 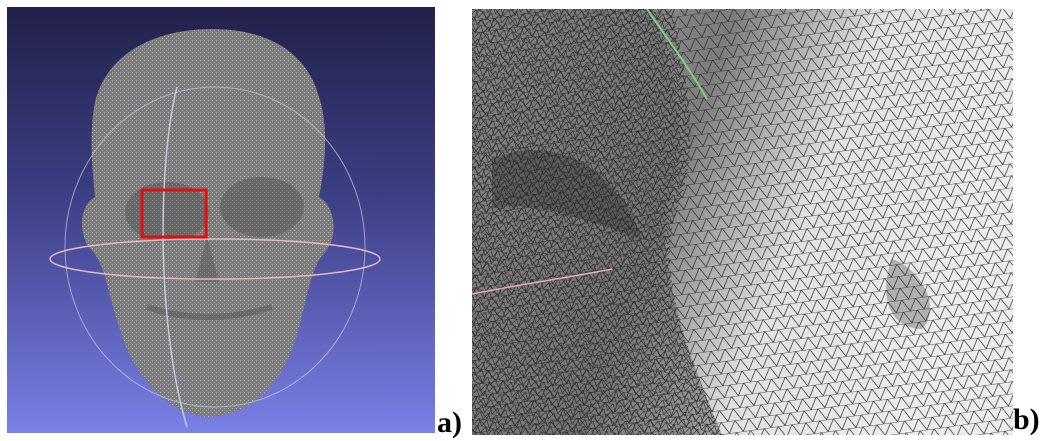 What do you see at coordinates (542, 281) in the screenshot?
I see `trackball-ring-segment-pink` at bounding box center [542, 281].